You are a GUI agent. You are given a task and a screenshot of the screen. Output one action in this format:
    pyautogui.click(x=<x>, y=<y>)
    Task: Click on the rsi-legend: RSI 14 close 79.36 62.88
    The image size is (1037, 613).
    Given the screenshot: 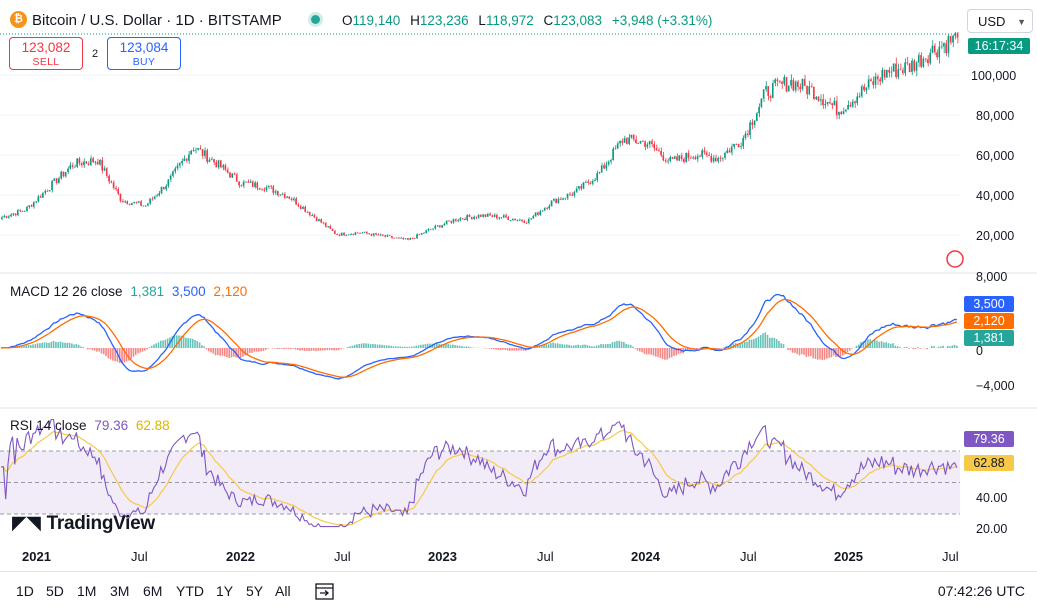 What is the action you would take?
    pyautogui.click(x=90, y=425)
    